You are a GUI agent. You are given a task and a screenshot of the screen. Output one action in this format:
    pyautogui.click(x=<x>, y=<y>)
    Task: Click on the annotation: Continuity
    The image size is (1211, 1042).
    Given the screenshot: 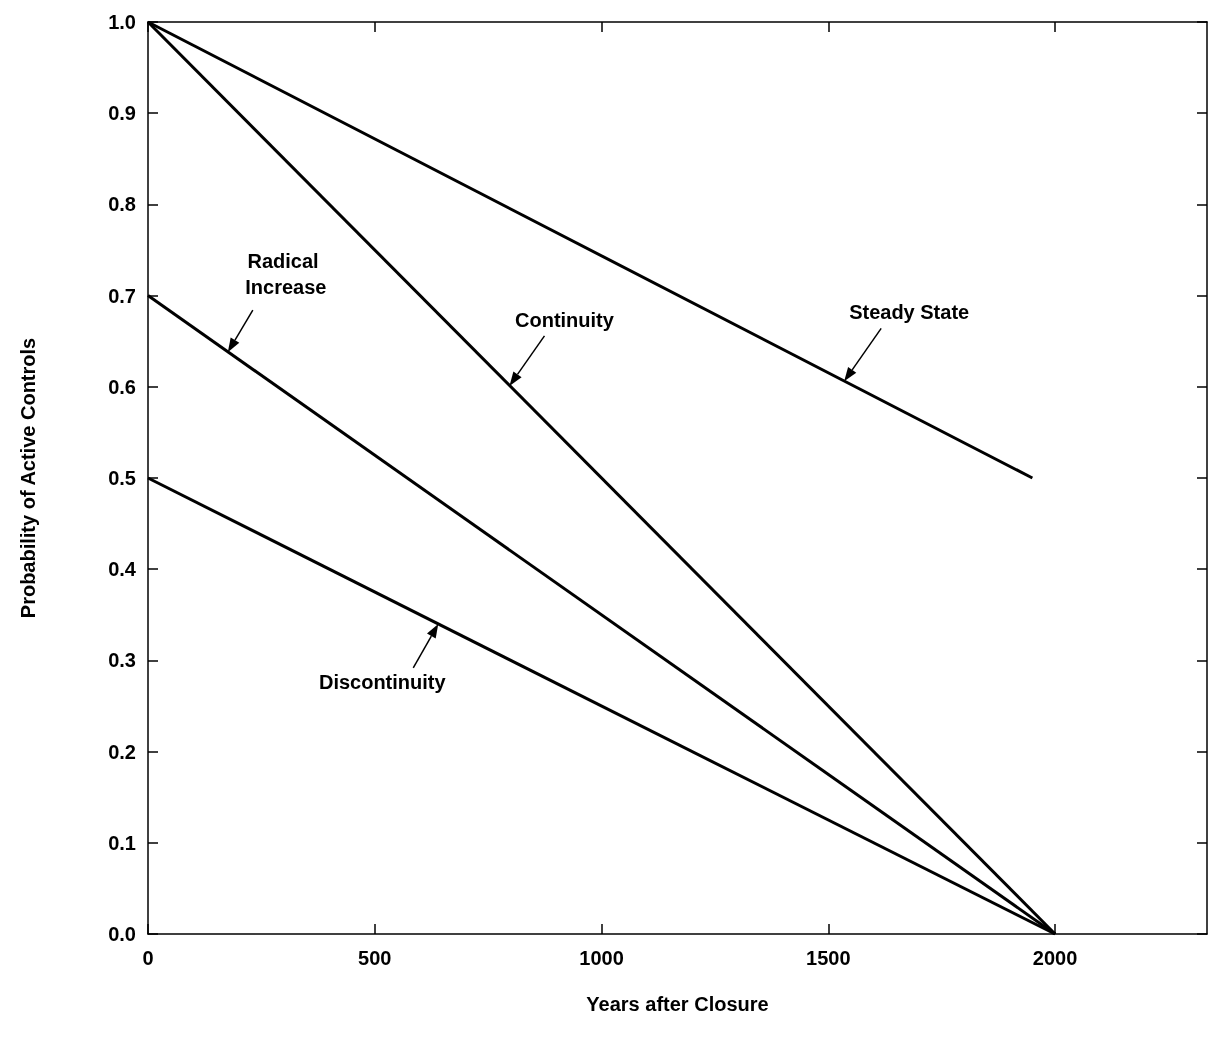 What is the action you would take?
    pyautogui.click(x=565, y=319)
    